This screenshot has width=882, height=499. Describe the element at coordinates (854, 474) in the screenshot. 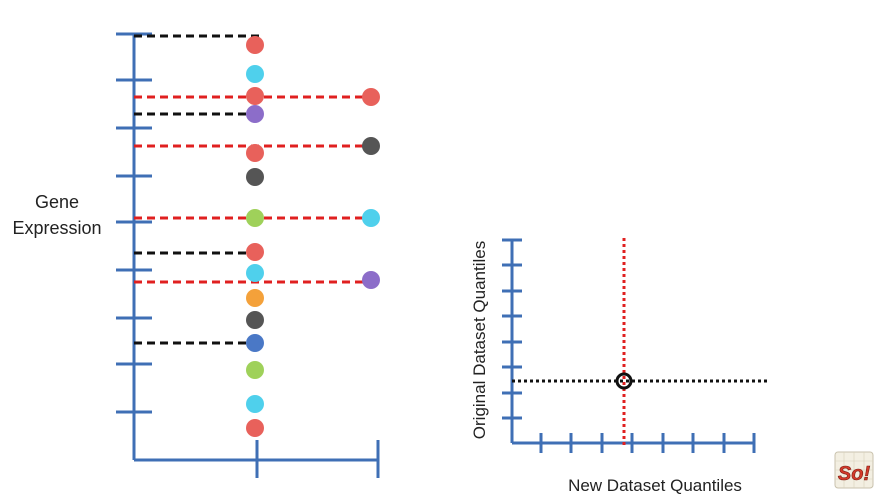

I see `logo-text: So!` at that location.